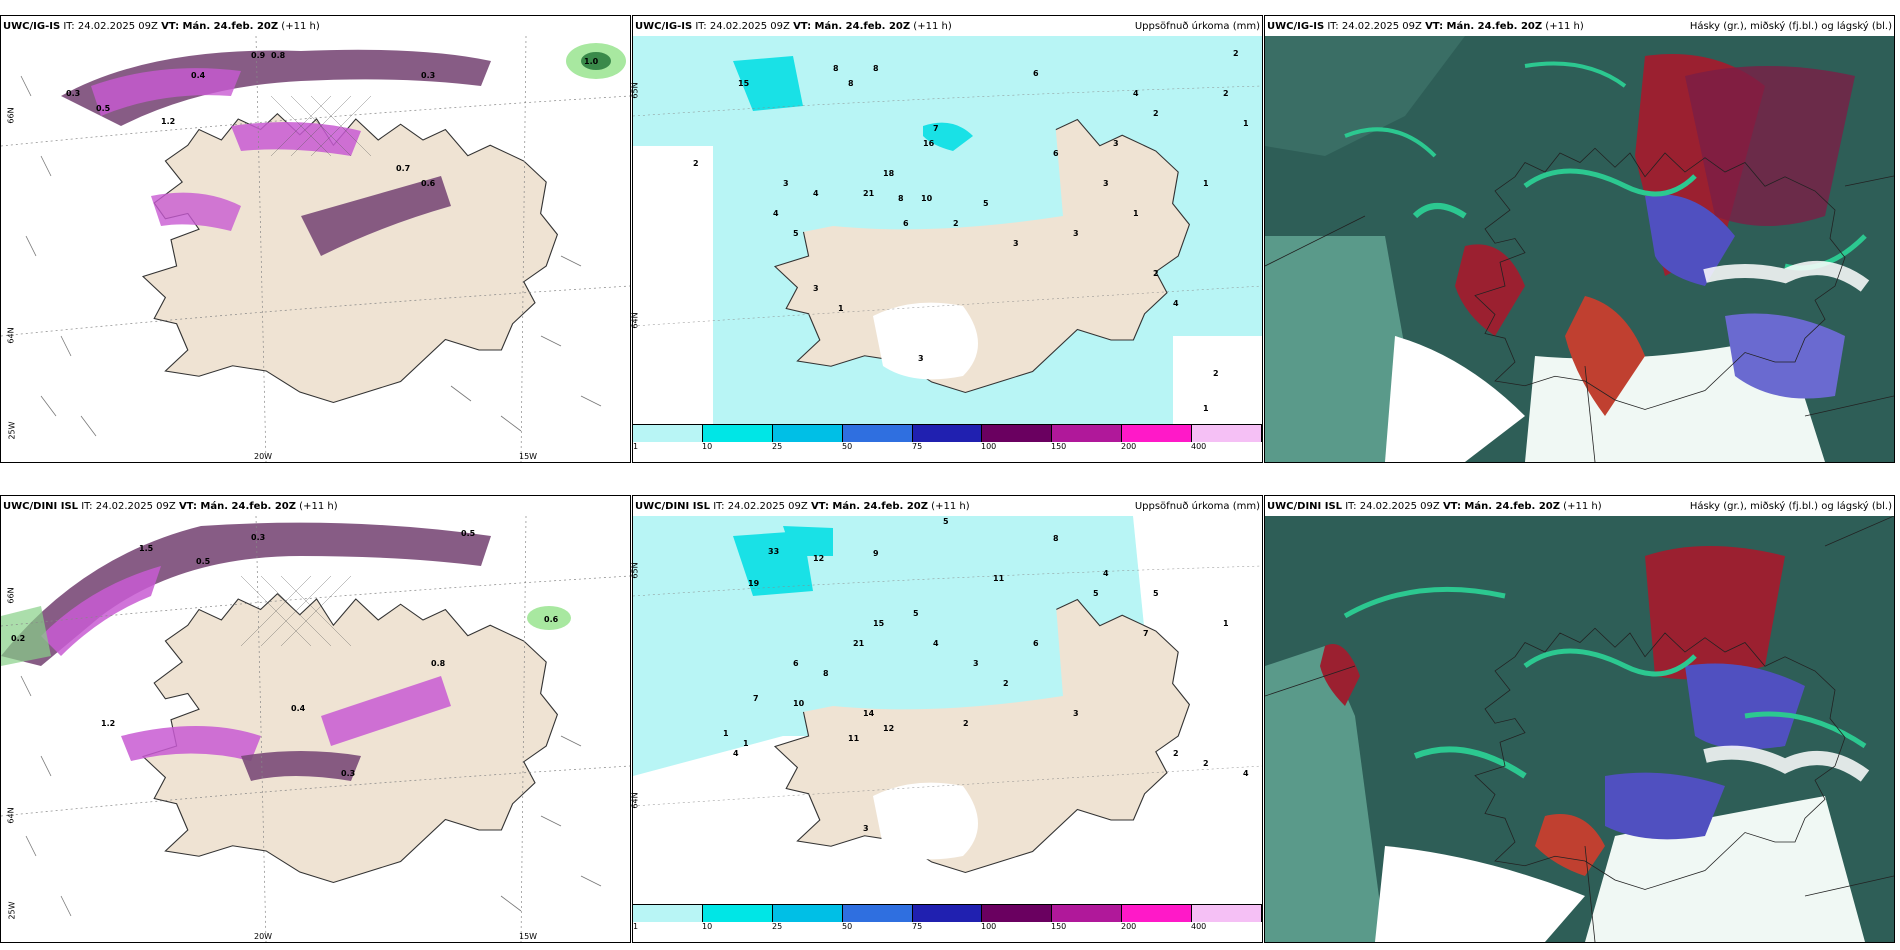  I want to click on icing-values: 0.3 0.4 0.5 1.0 0.7 0.6 0.9 0.8 1.2 0.3, so click(332, 119).